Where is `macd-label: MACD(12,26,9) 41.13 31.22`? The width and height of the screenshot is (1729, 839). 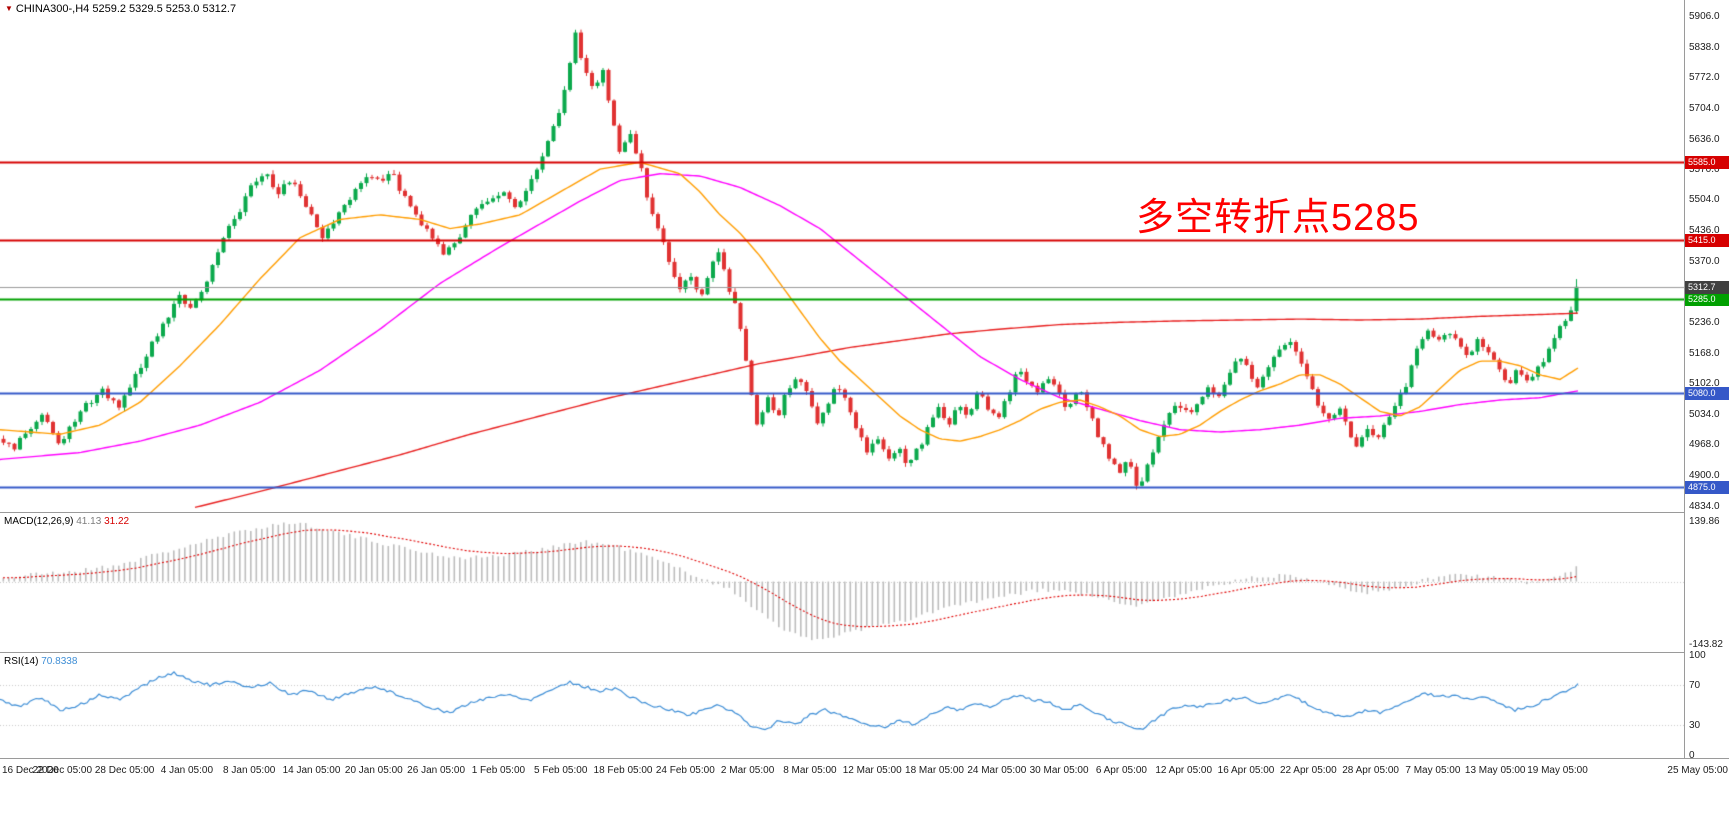
macd-label: MACD(12,26,9) 41.13 31.22 is located at coordinates (66, 521).